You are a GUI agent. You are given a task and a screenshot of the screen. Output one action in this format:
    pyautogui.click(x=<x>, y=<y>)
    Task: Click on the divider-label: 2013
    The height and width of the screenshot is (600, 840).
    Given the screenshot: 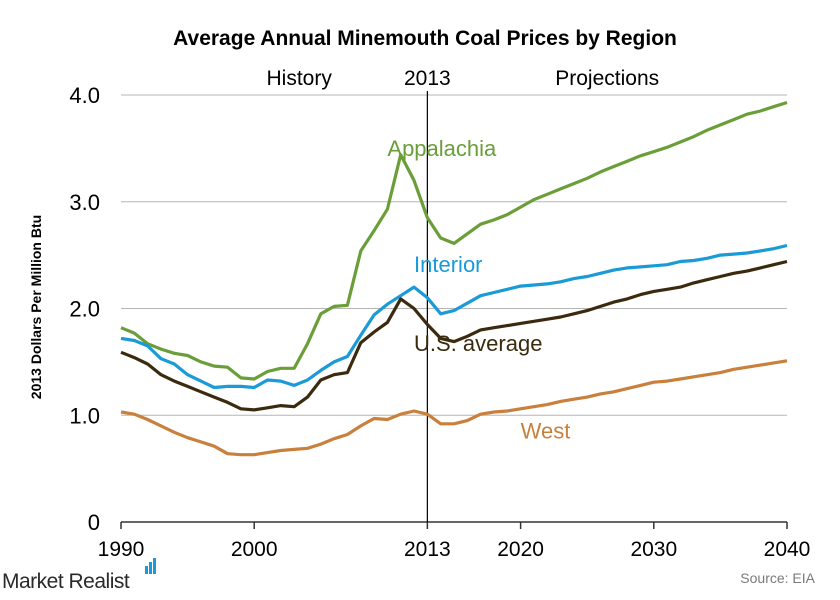 What is the action you would take?
    pyautogui.click(x=427, y=78)
    